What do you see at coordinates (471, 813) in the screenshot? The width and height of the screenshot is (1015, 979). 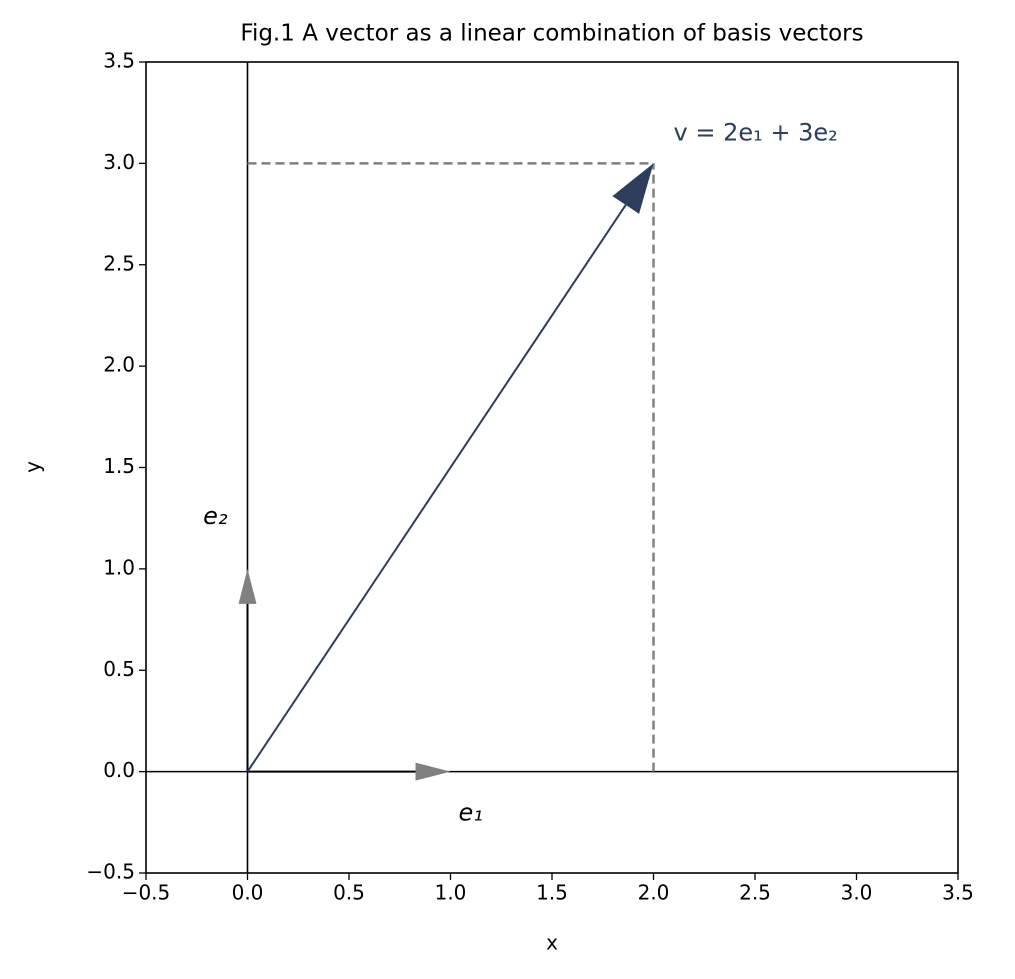 I see `vector-label: e₁` at bounding box center [471, 813].